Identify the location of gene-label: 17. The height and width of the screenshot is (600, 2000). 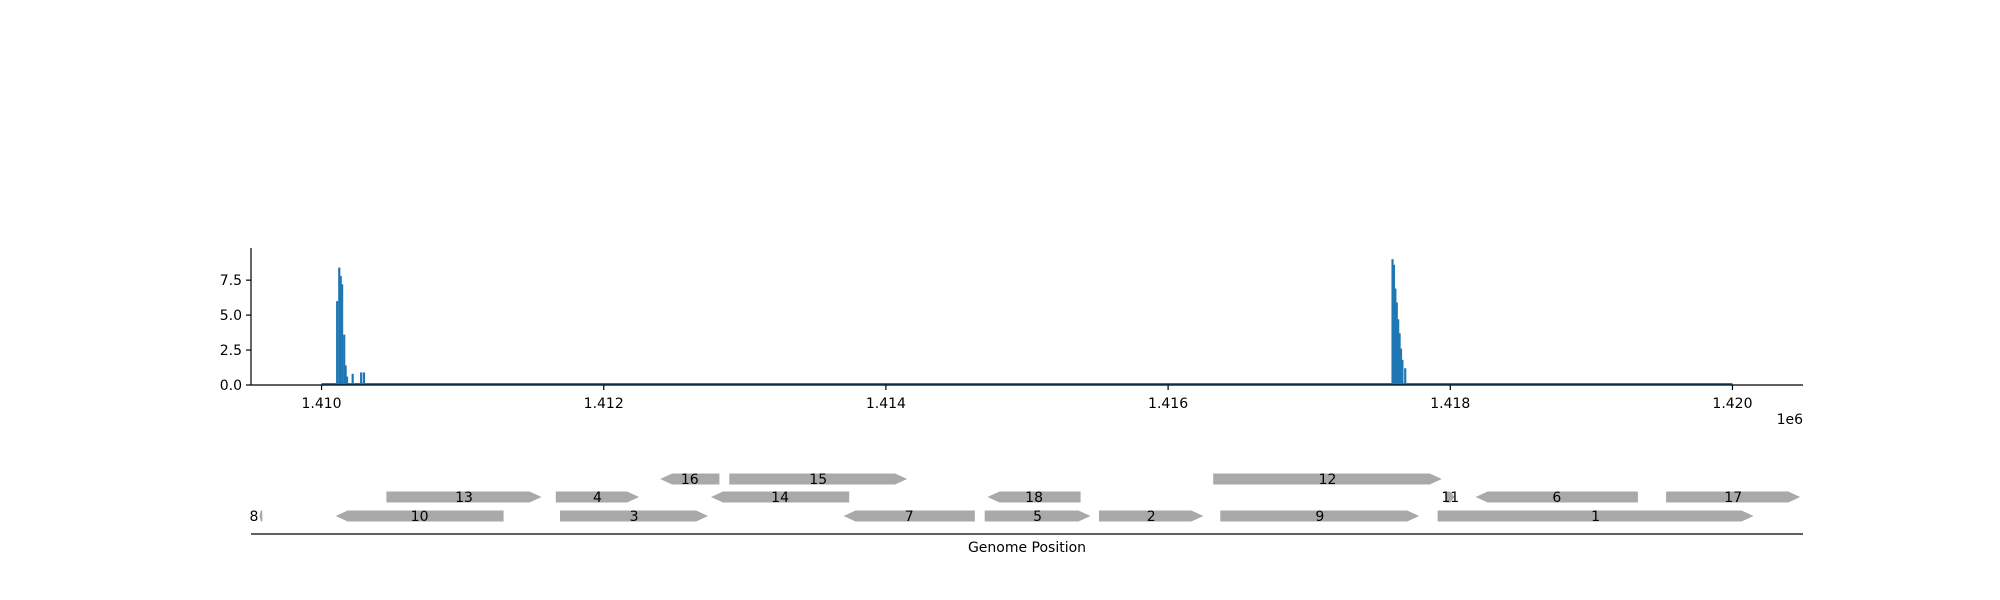
(1733, 498).